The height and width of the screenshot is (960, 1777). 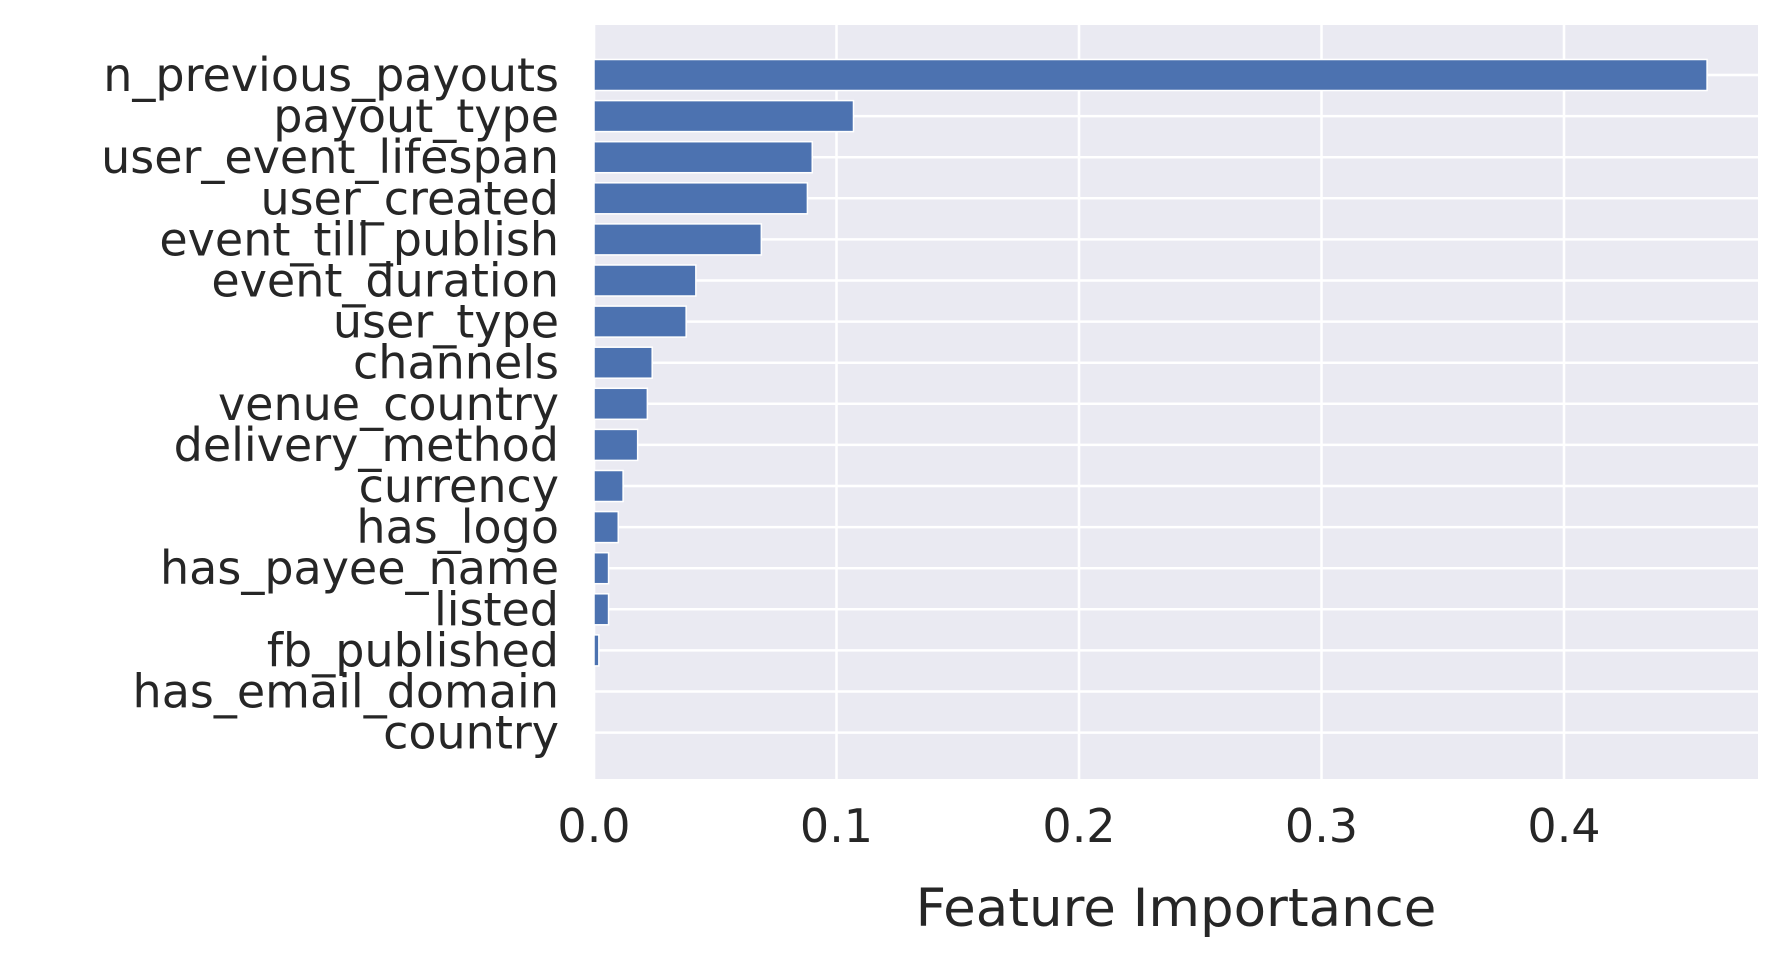 I want to click on y-tick-label: has_logo, so click(x=457, y=527).